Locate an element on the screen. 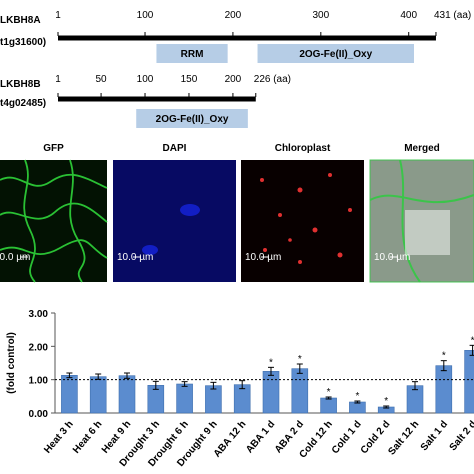  domain-label: RRM is located at coordinates (192, 54).